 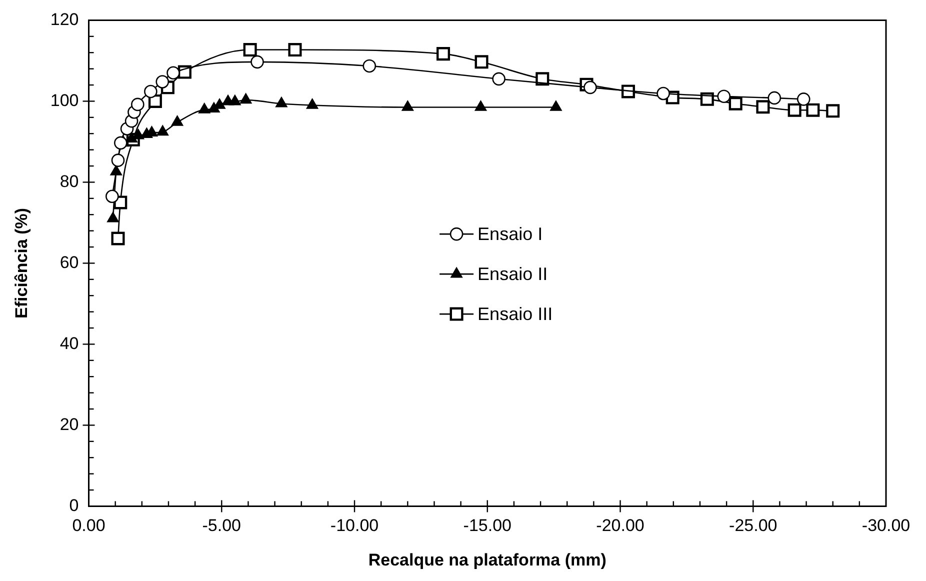 What do you see at coordinates (222, 526) in the screenshot?
I see `x-tick-label: -5.00` at bounding box center [222, 526].